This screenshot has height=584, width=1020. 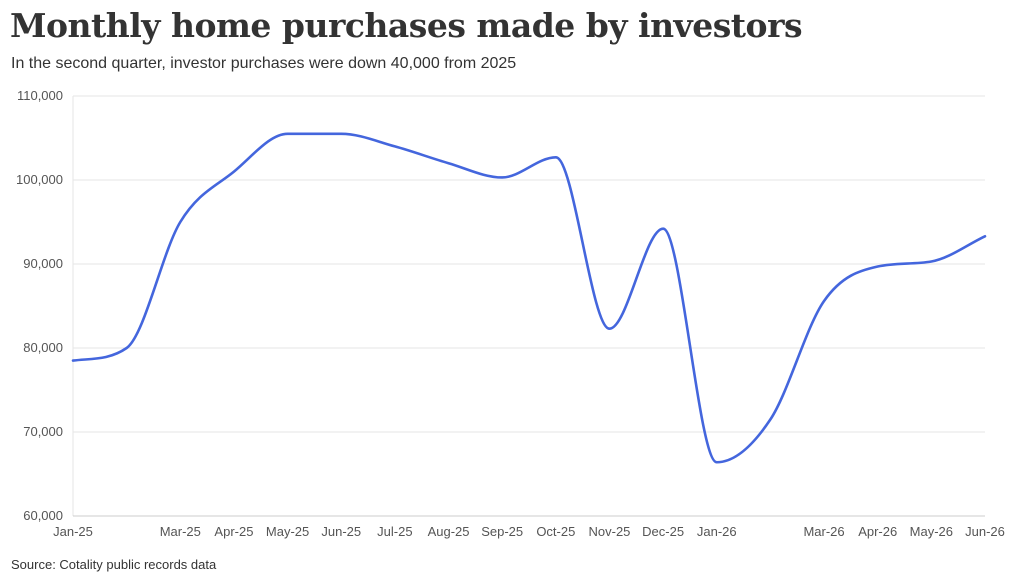 What do you see at coordinates (43, 347) in the screenshot?
I see `y-tick-label: 80,000` at bounding box center [43, 347].